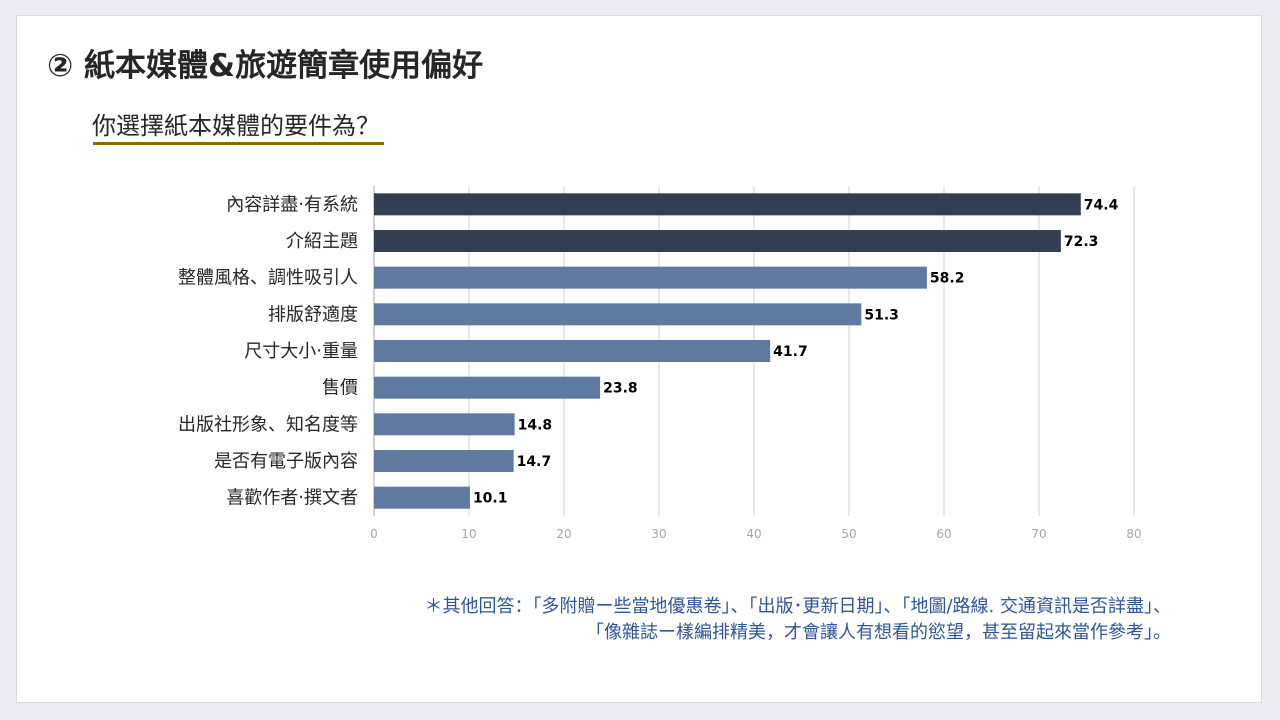  I want to click on value-label: 14.8, so click(535, 425).